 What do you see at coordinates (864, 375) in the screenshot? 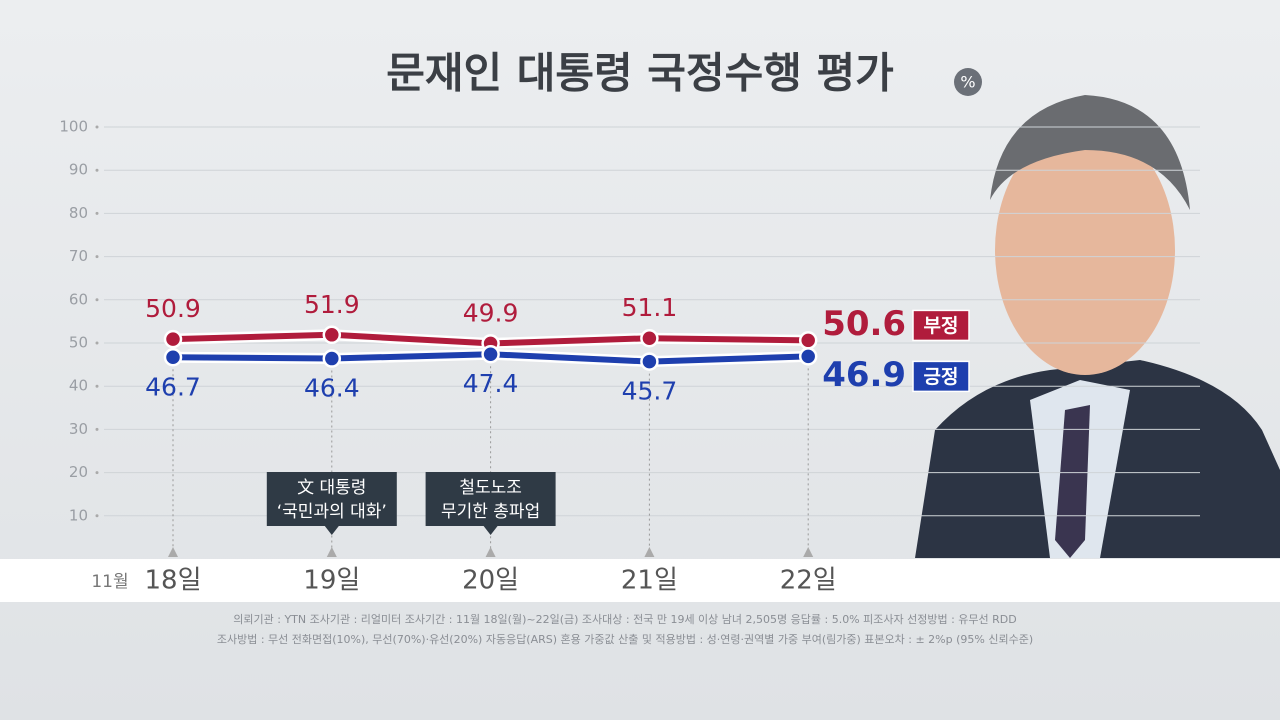
I see `end-value-label: 46.9` at bounding box center [864, 375].